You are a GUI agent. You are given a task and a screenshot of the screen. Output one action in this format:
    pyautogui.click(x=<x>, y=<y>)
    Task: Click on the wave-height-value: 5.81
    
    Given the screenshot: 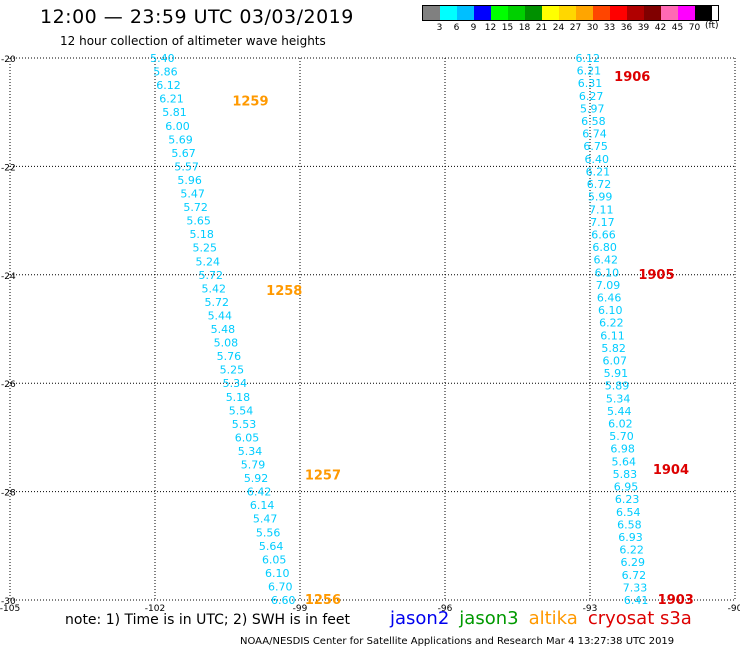 What is the action you would take?
    pyautogui.click(x=174, y=112)
    